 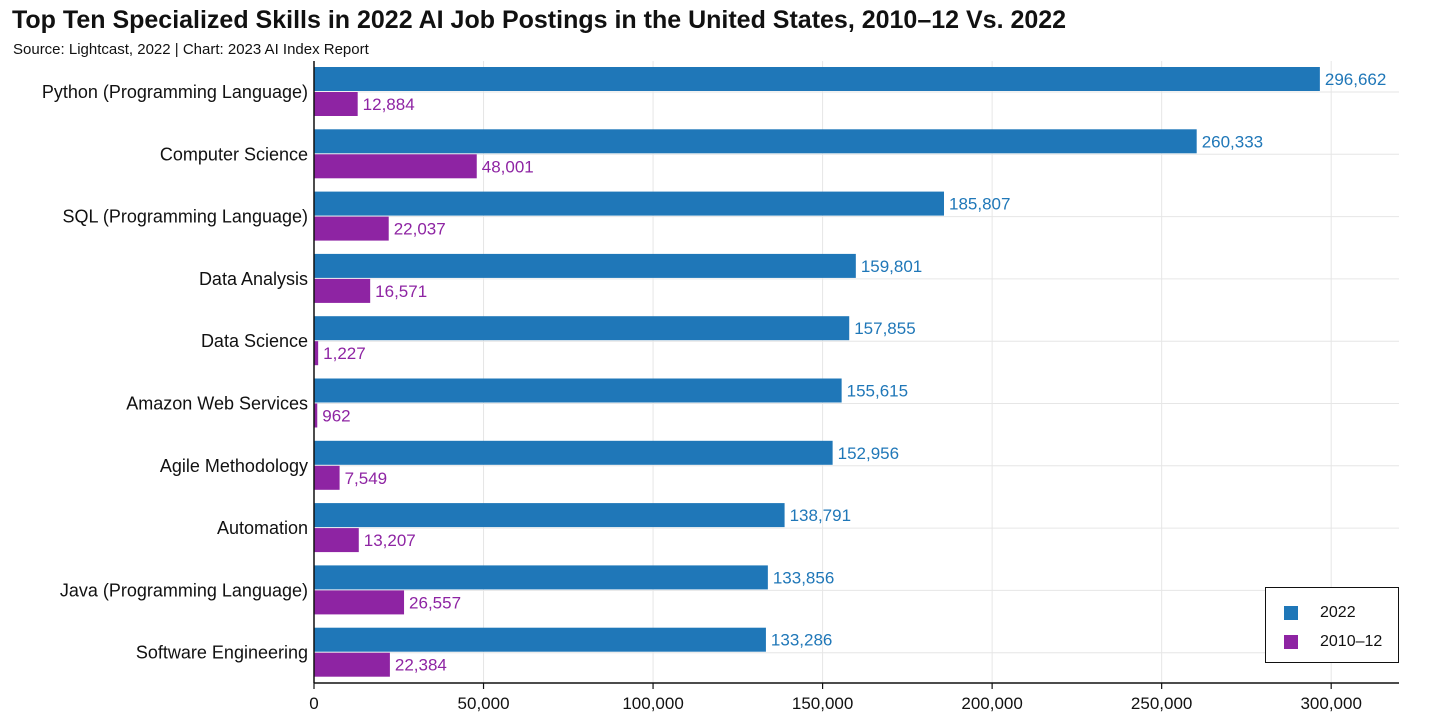 I want to click on x-tick-label: 300,000, so click(x=1330, y=703).